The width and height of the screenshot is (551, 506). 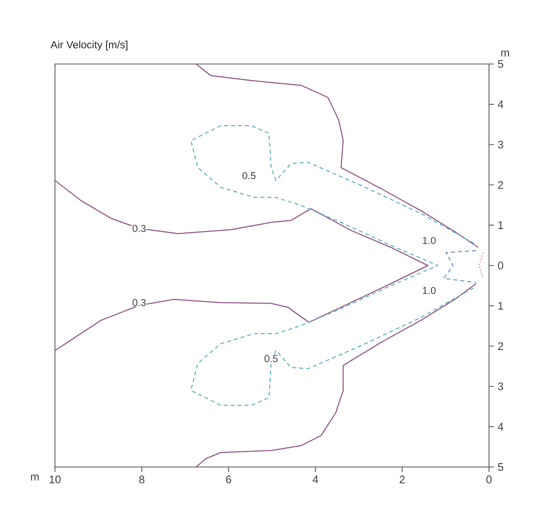 I want to click on chart-title: Air Velocity [m/s], so click(x=89, y=45).